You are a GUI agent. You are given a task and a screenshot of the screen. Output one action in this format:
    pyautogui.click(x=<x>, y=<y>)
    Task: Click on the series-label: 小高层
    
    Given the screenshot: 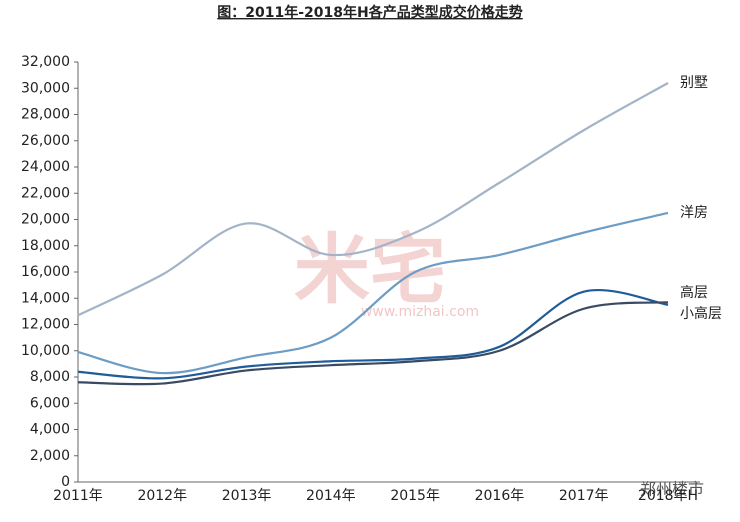 What is the action you would take?
    pyautogui.click(x=701, y=313)
    